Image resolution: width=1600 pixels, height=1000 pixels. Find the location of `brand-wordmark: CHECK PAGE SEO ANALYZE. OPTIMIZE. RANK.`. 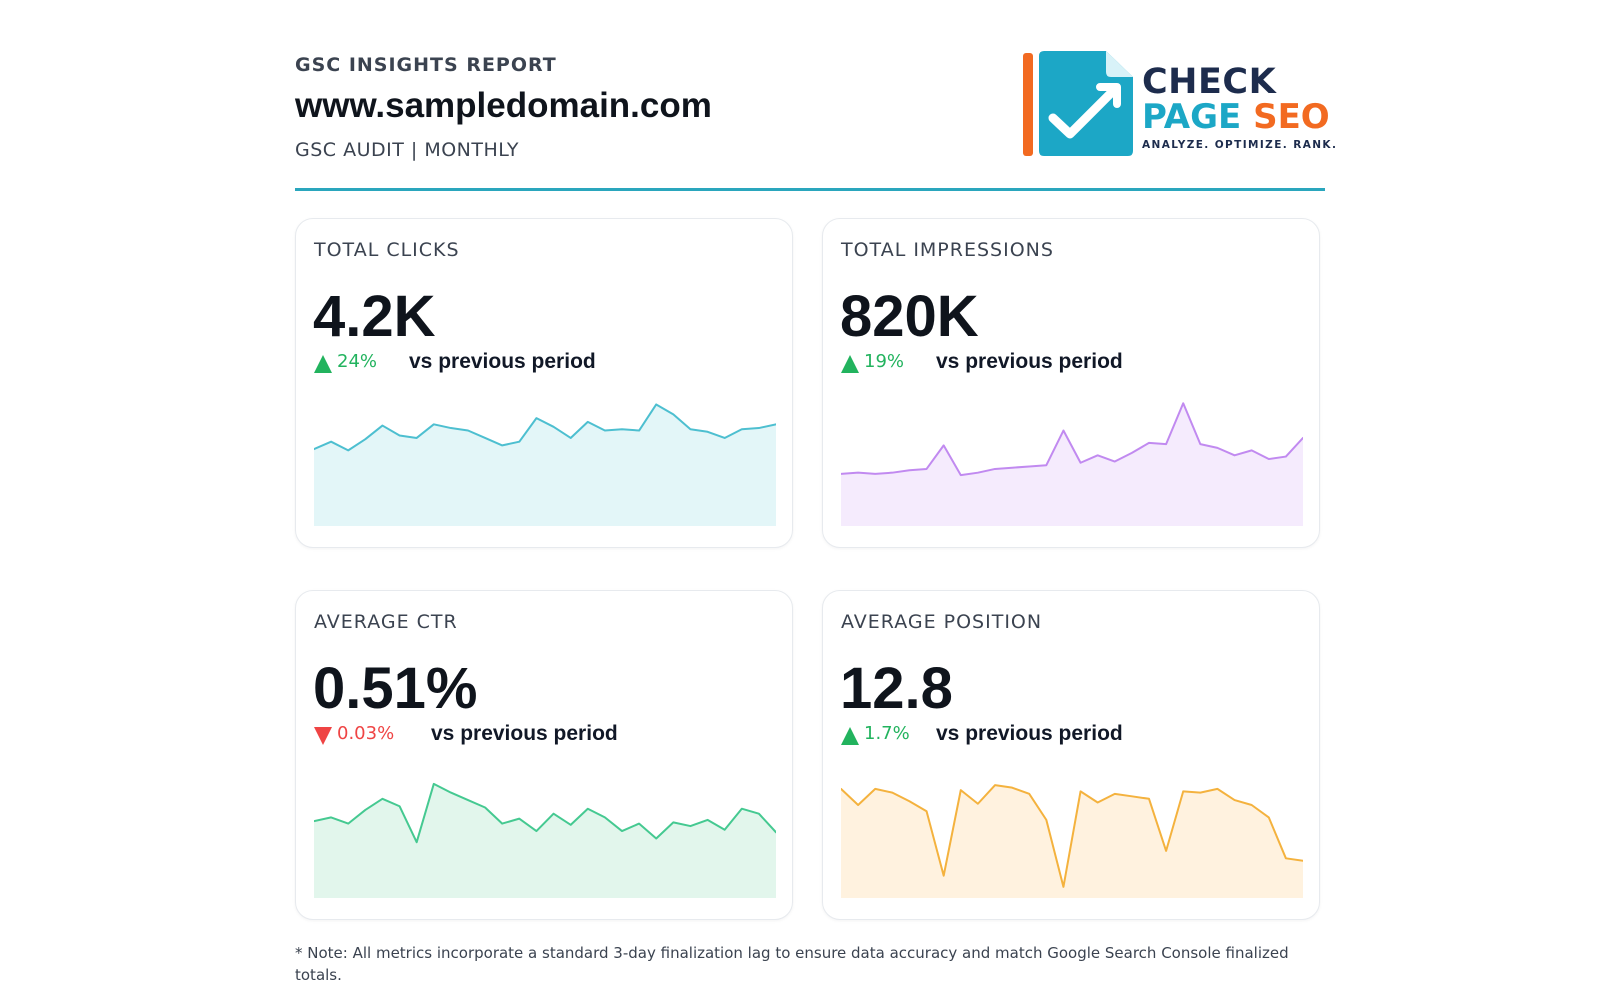

brand-wordmark: CHECK PAGE SEO ANALYZE. OPTIMIZE. RANK. is located at coordinates (1239, 107).